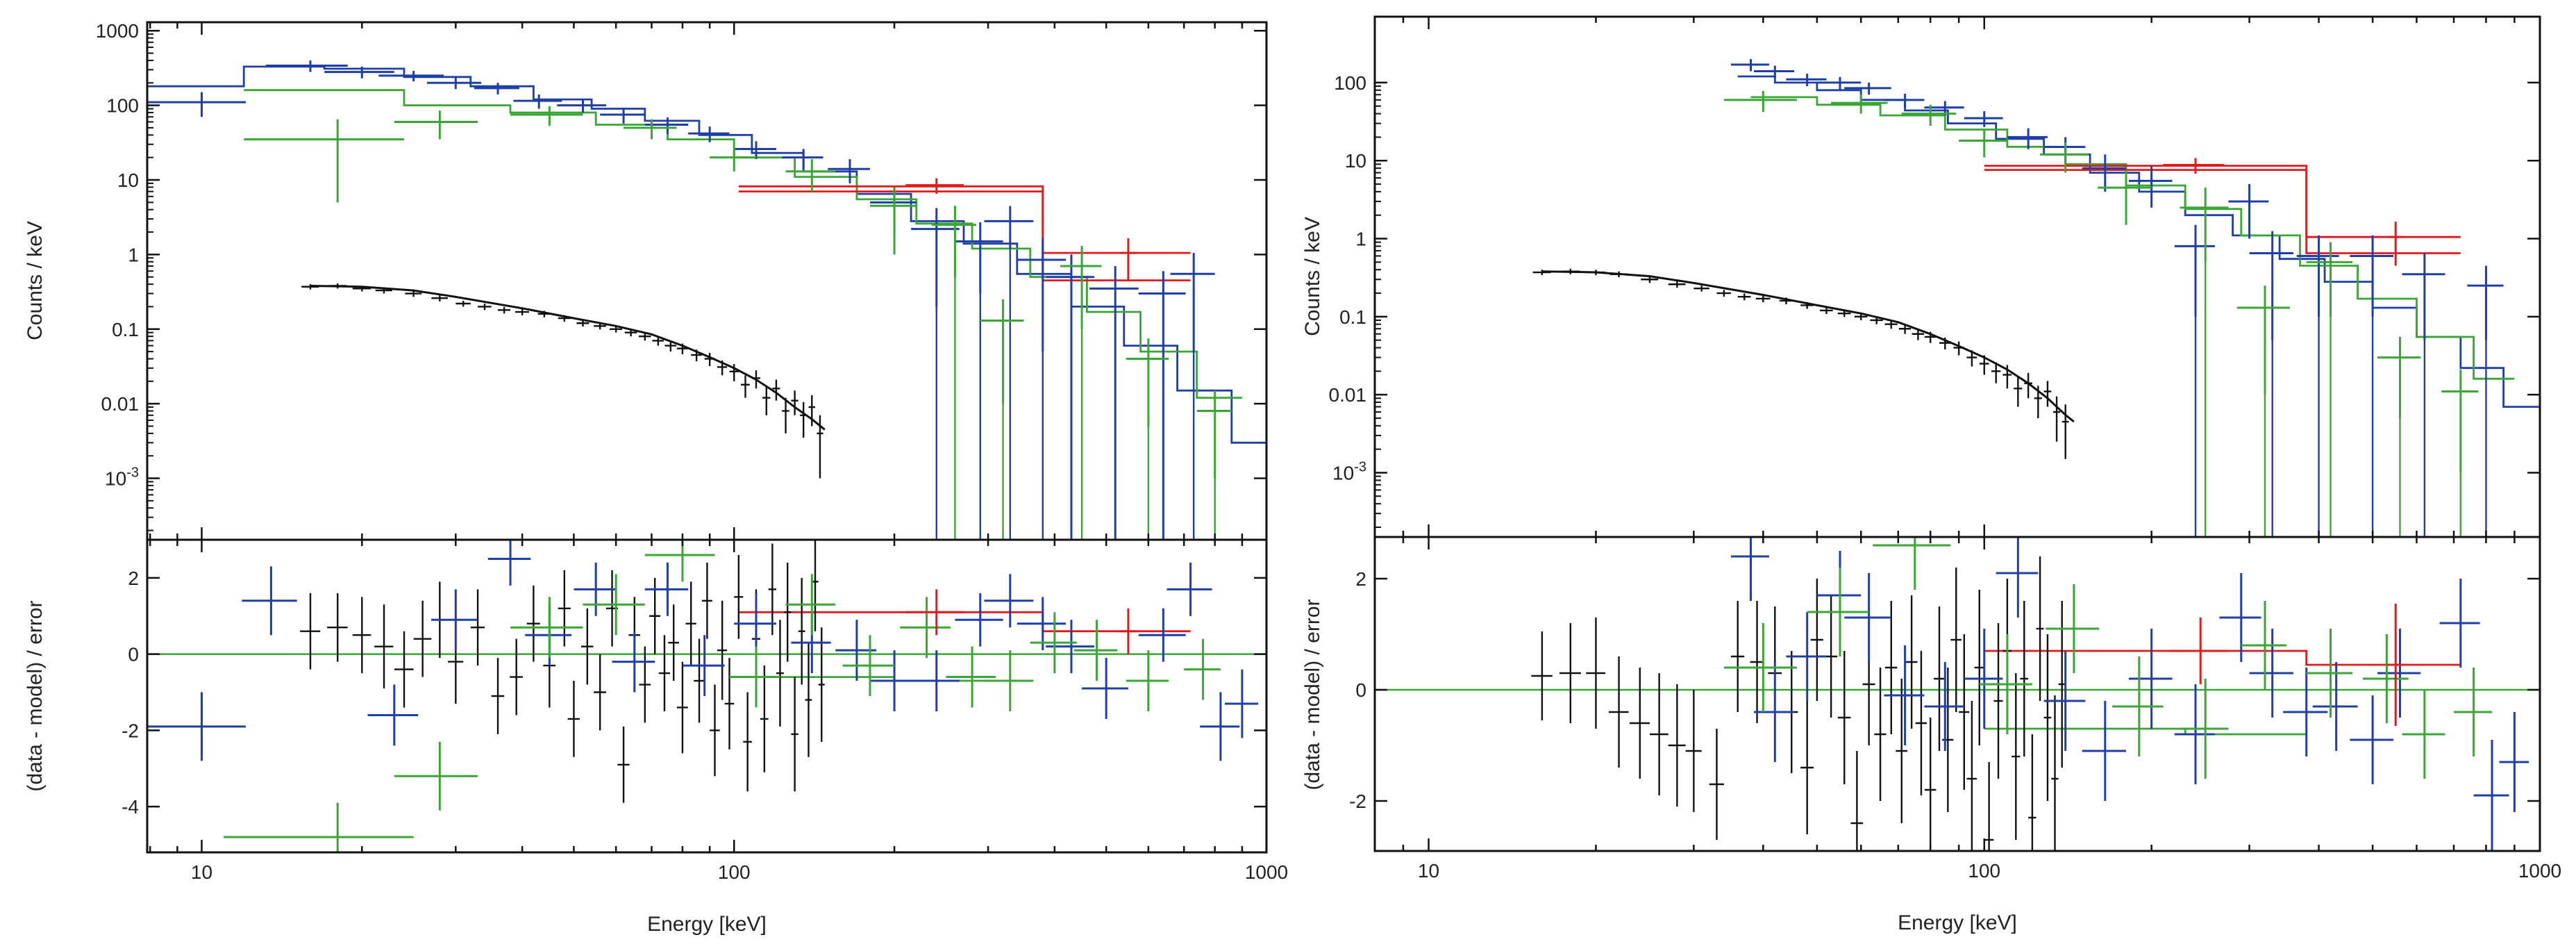 This screenshot has height=951, width=2576. What do you see at coordinates (743, 244) in the screenshot?
I see `left-green-model` at bounding box center [743, 244].